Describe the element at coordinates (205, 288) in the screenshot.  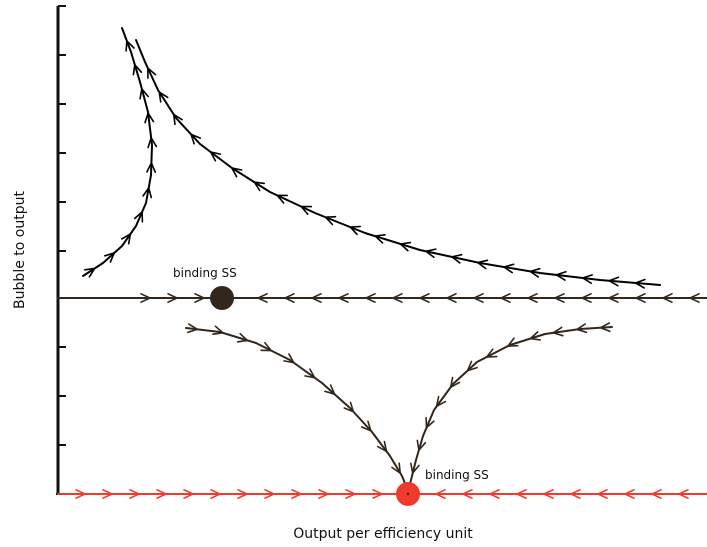
I see `upper-steady-state: binding SS` at that location.